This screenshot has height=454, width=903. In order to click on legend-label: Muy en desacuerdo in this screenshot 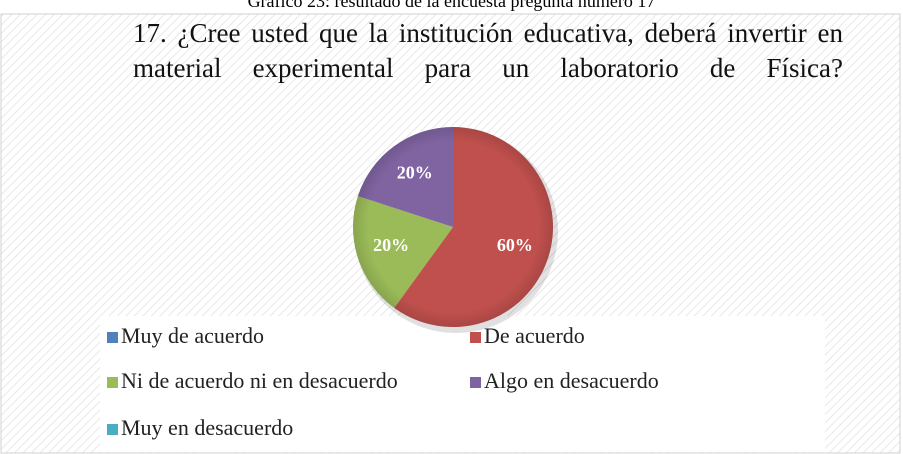, I will do `click(207, 427)`.